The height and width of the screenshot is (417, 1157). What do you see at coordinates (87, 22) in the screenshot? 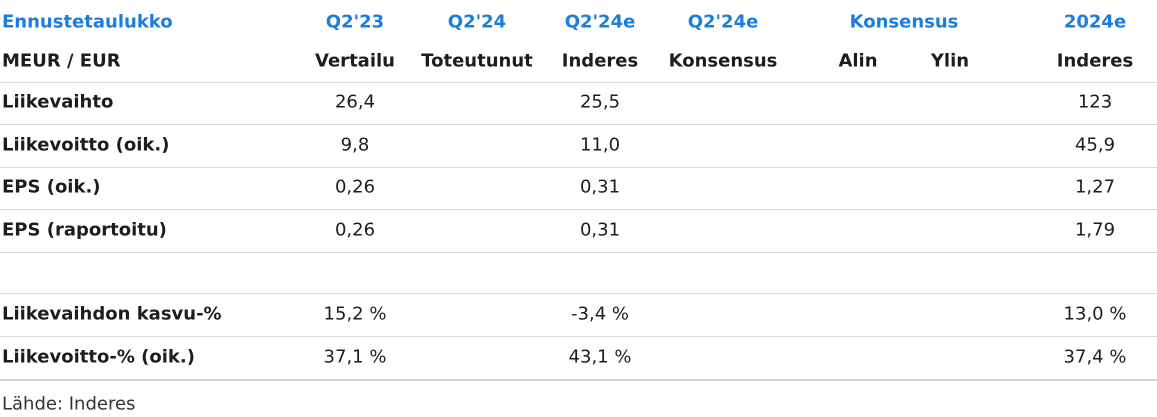
I see `table-title: Ennustetaulukko` at bounding box center [87, 22].